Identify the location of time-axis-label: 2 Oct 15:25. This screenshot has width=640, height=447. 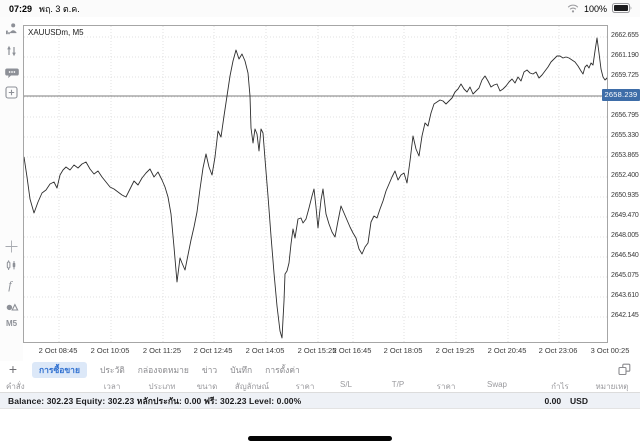
(317, 350).